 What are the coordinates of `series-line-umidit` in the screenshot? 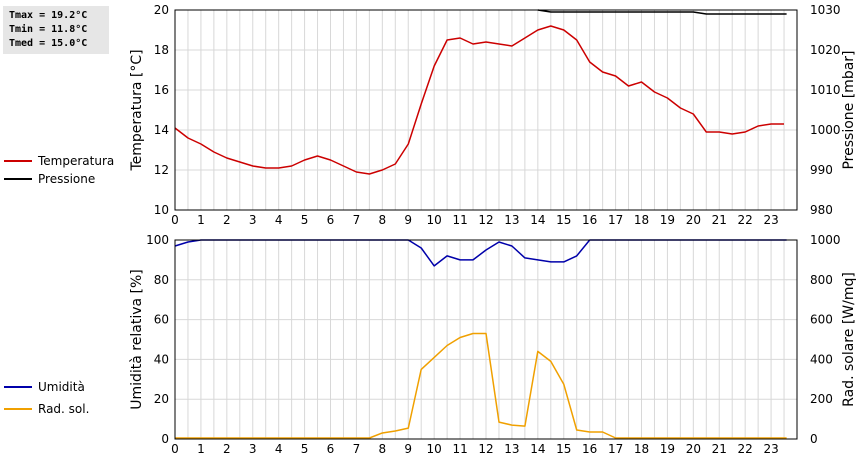 It's located at (480, 253).